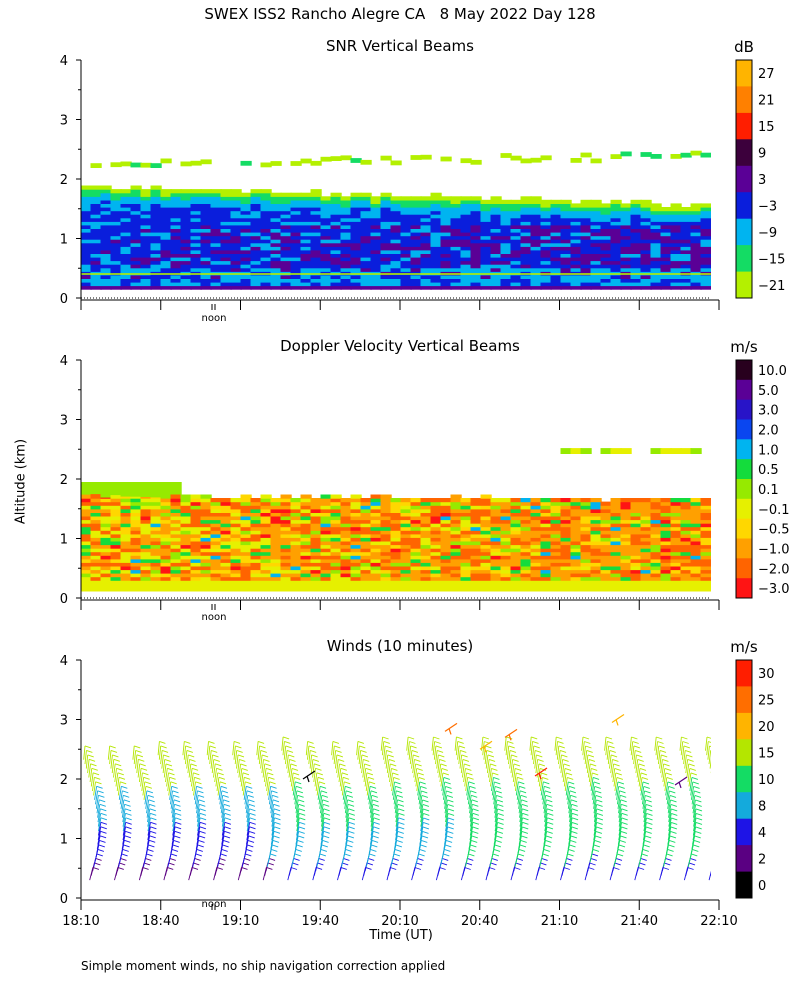 This screenshot has height=1005, width=800. I want to click on doppler-cloud-layer, so click(566, 451).